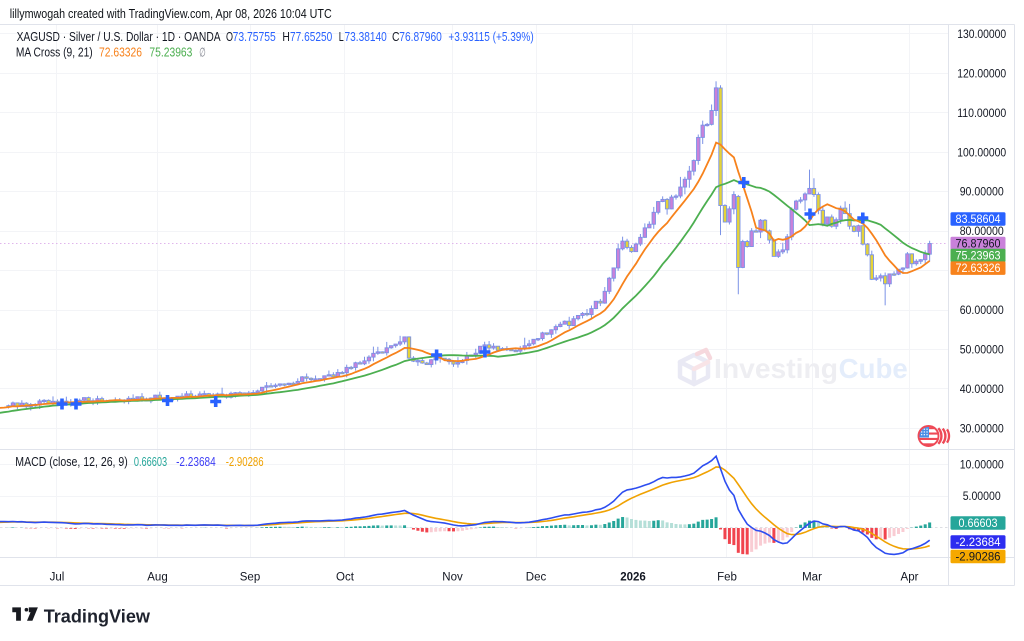  Describe the element at coordinates (490, 37) in the screenshot. I see `svg-text: +3.93115 (+5.39%)` at that location.